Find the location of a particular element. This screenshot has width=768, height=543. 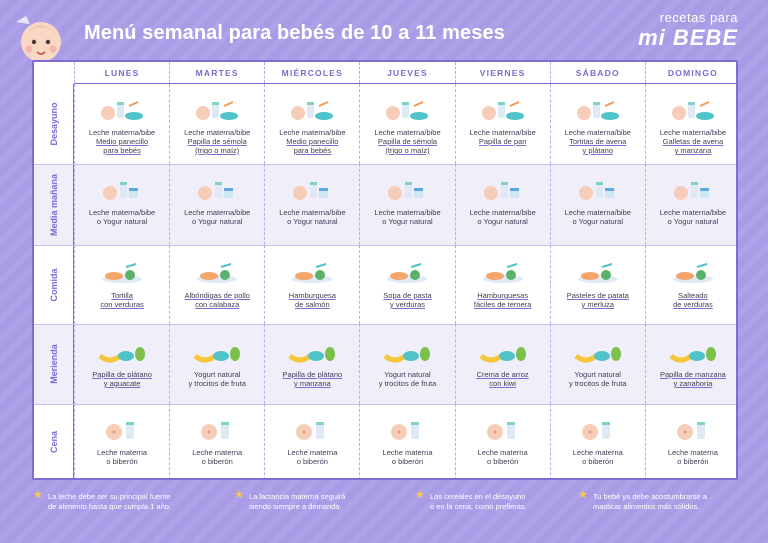

menu-cell-line-1: Pasteles de patata is located at coordinates (597, 295).